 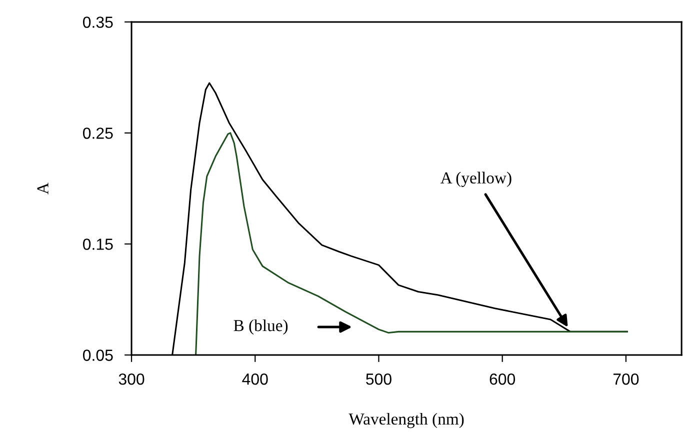 What do you see at coordinates (626, 379) in the screenshot?
I see `x-tick-label: 700` at bounding box center [626, 379].